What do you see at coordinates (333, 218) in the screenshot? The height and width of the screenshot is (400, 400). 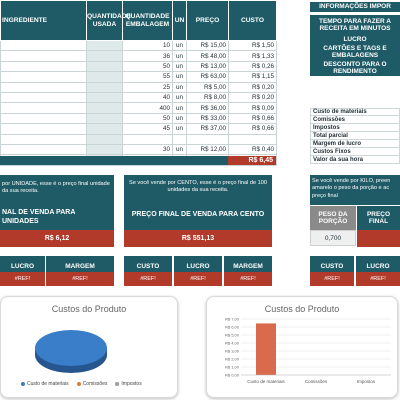 I see `kilo-weight-label: PESO DA PORÇÃO` at bounding box center [333, 218].